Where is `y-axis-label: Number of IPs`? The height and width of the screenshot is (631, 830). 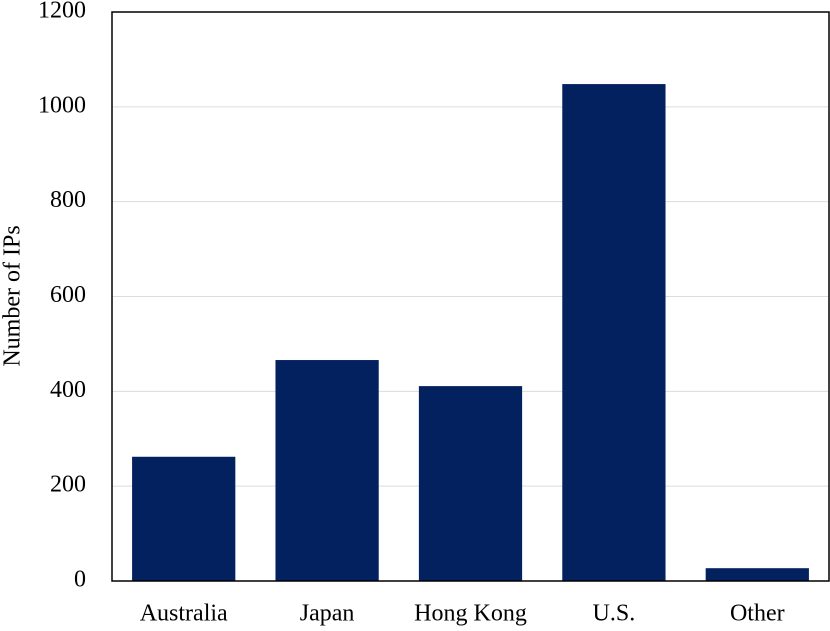 y-axis-label: Number of IPs is located at coordinates (13, 295).